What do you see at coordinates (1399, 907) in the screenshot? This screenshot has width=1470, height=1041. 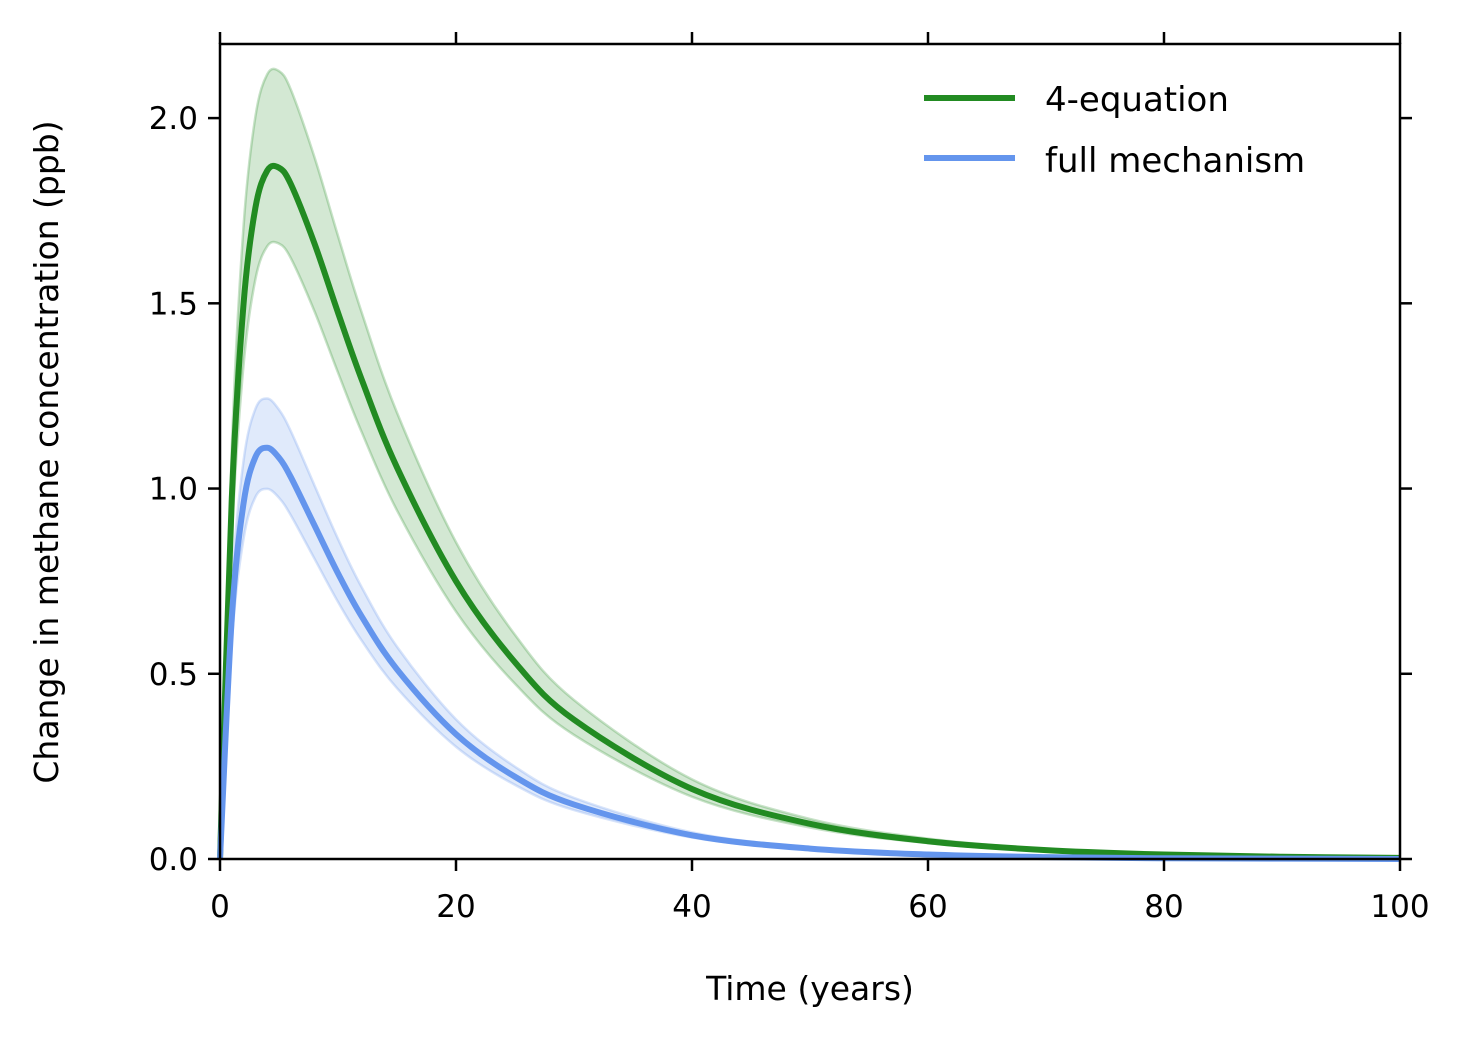 I see `x-tick-label: 100` at bounding box center [1399, 907].